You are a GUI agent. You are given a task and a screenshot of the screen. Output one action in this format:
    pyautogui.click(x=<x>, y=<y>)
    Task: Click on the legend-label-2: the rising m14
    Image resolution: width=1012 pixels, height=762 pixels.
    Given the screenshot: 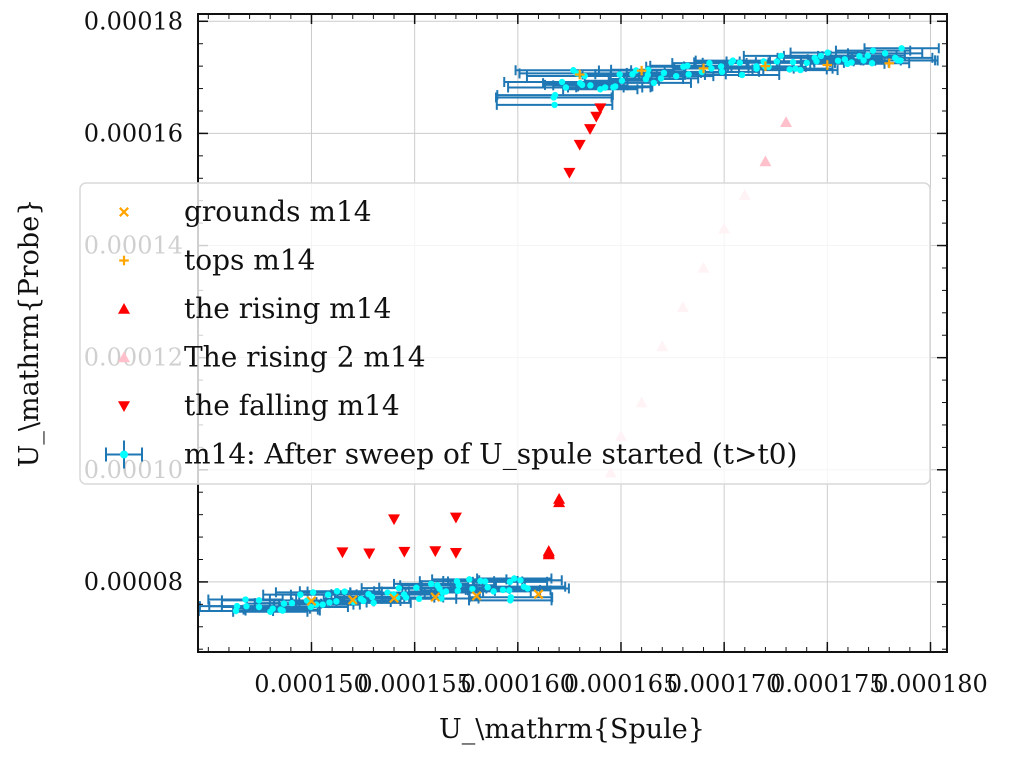 What is the action you would take?
    pyautogui.click(x=287, y=308)
    